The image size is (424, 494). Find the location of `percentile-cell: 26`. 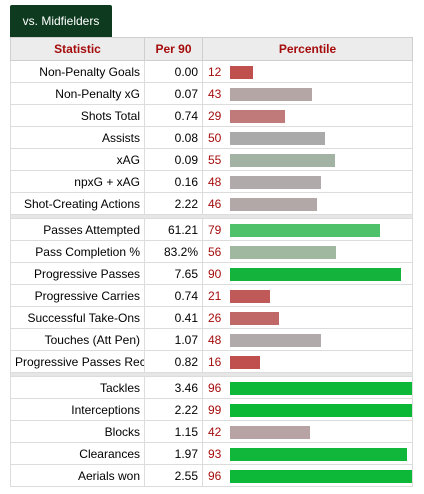

percentile-cell: 26 is located at coordinates (307, 317).